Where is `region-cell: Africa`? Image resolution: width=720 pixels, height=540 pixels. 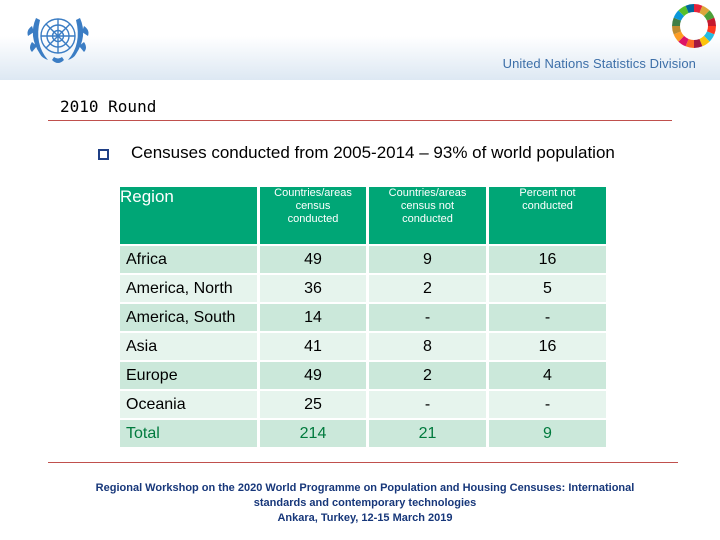 region-cell: Africa is located at coordinates (188, 259).